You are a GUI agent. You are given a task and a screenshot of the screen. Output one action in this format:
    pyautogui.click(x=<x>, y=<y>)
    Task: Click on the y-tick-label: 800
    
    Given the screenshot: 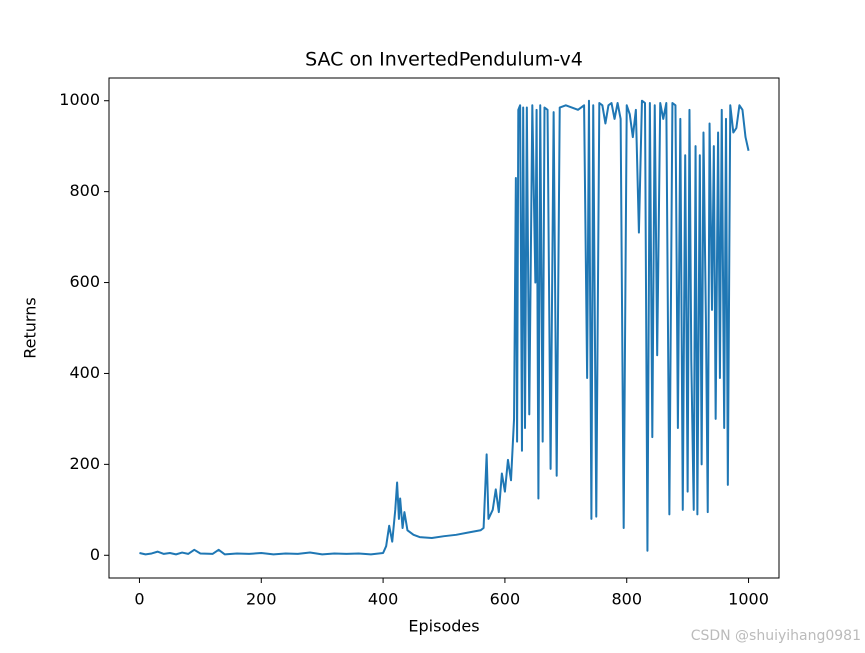 What is the action you would take?
    pyautogui.click(x=84, y=190)
    